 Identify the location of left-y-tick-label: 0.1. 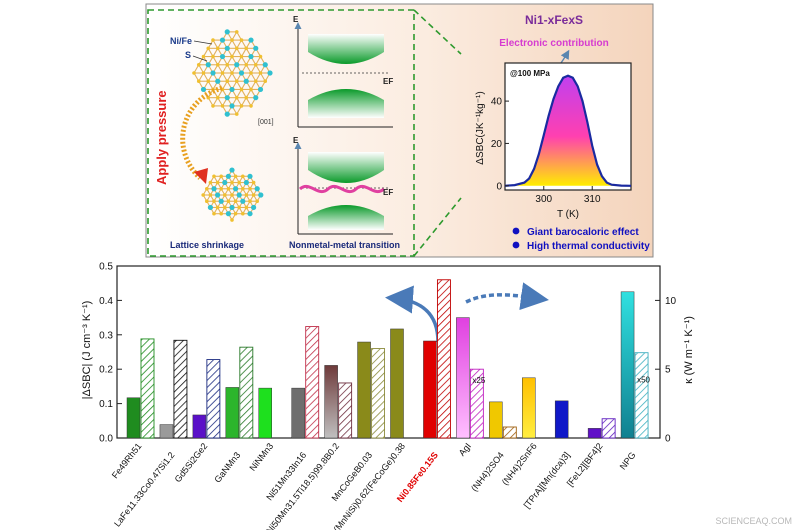
(106, 404).